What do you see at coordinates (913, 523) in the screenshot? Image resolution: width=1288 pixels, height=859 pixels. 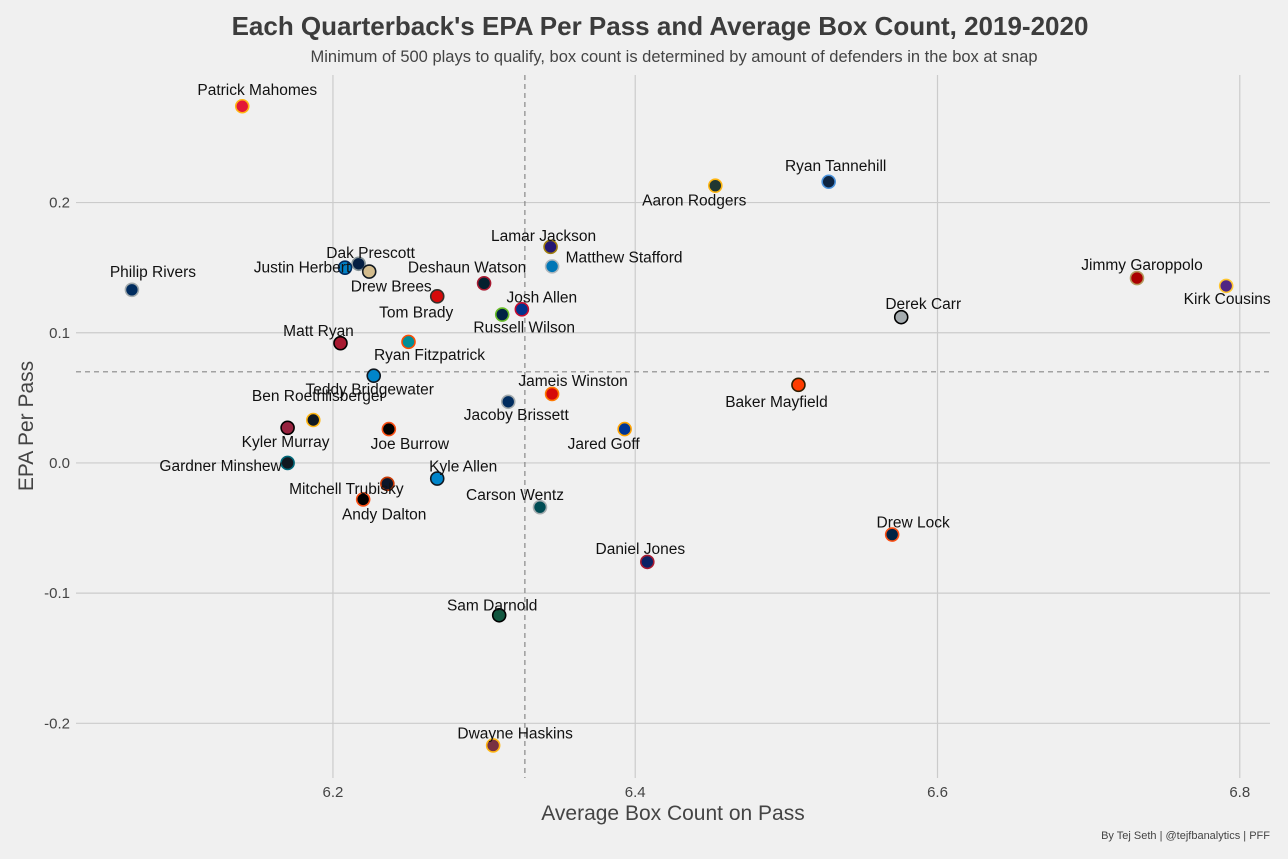 I see `point-label: Drew Lock` at bounding box center [913, 523].